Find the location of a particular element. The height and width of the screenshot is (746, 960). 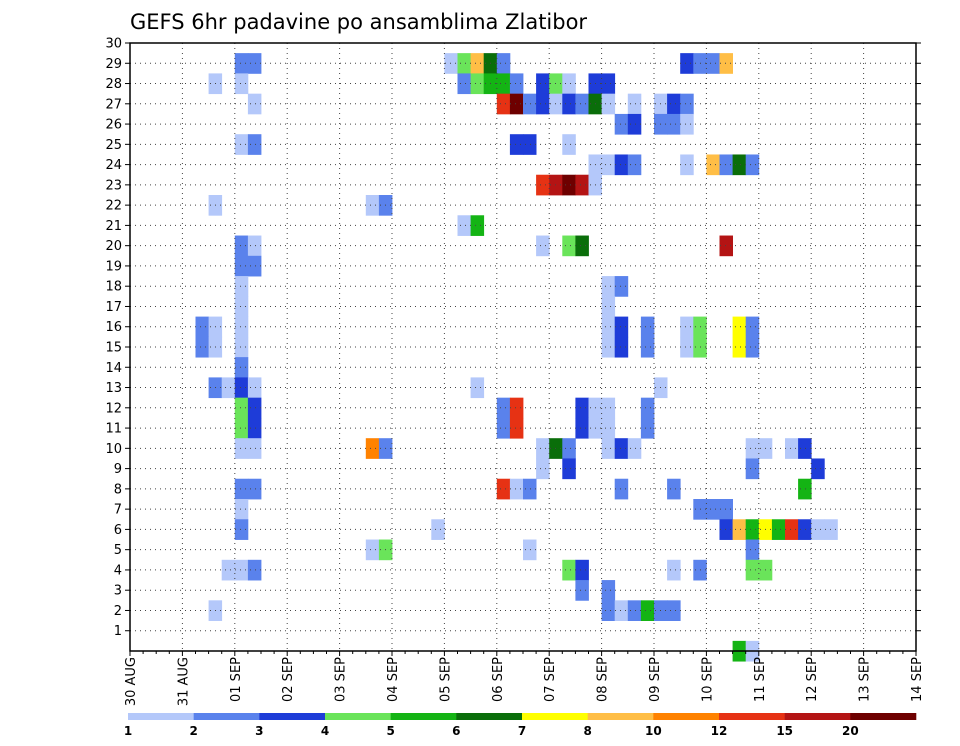

x-tick-label: 09 SEP is located at coordinates (655, 679).